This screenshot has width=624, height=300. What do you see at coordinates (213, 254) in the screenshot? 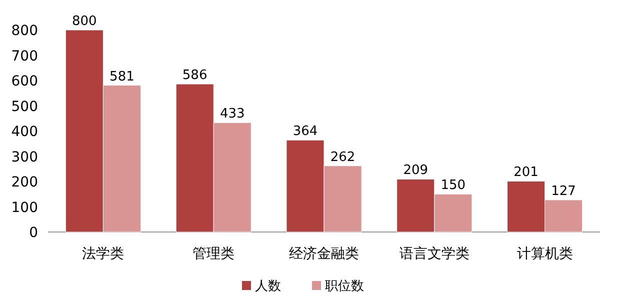
I see `x-tick-label: 管理类` at bounding box center [213, 254].